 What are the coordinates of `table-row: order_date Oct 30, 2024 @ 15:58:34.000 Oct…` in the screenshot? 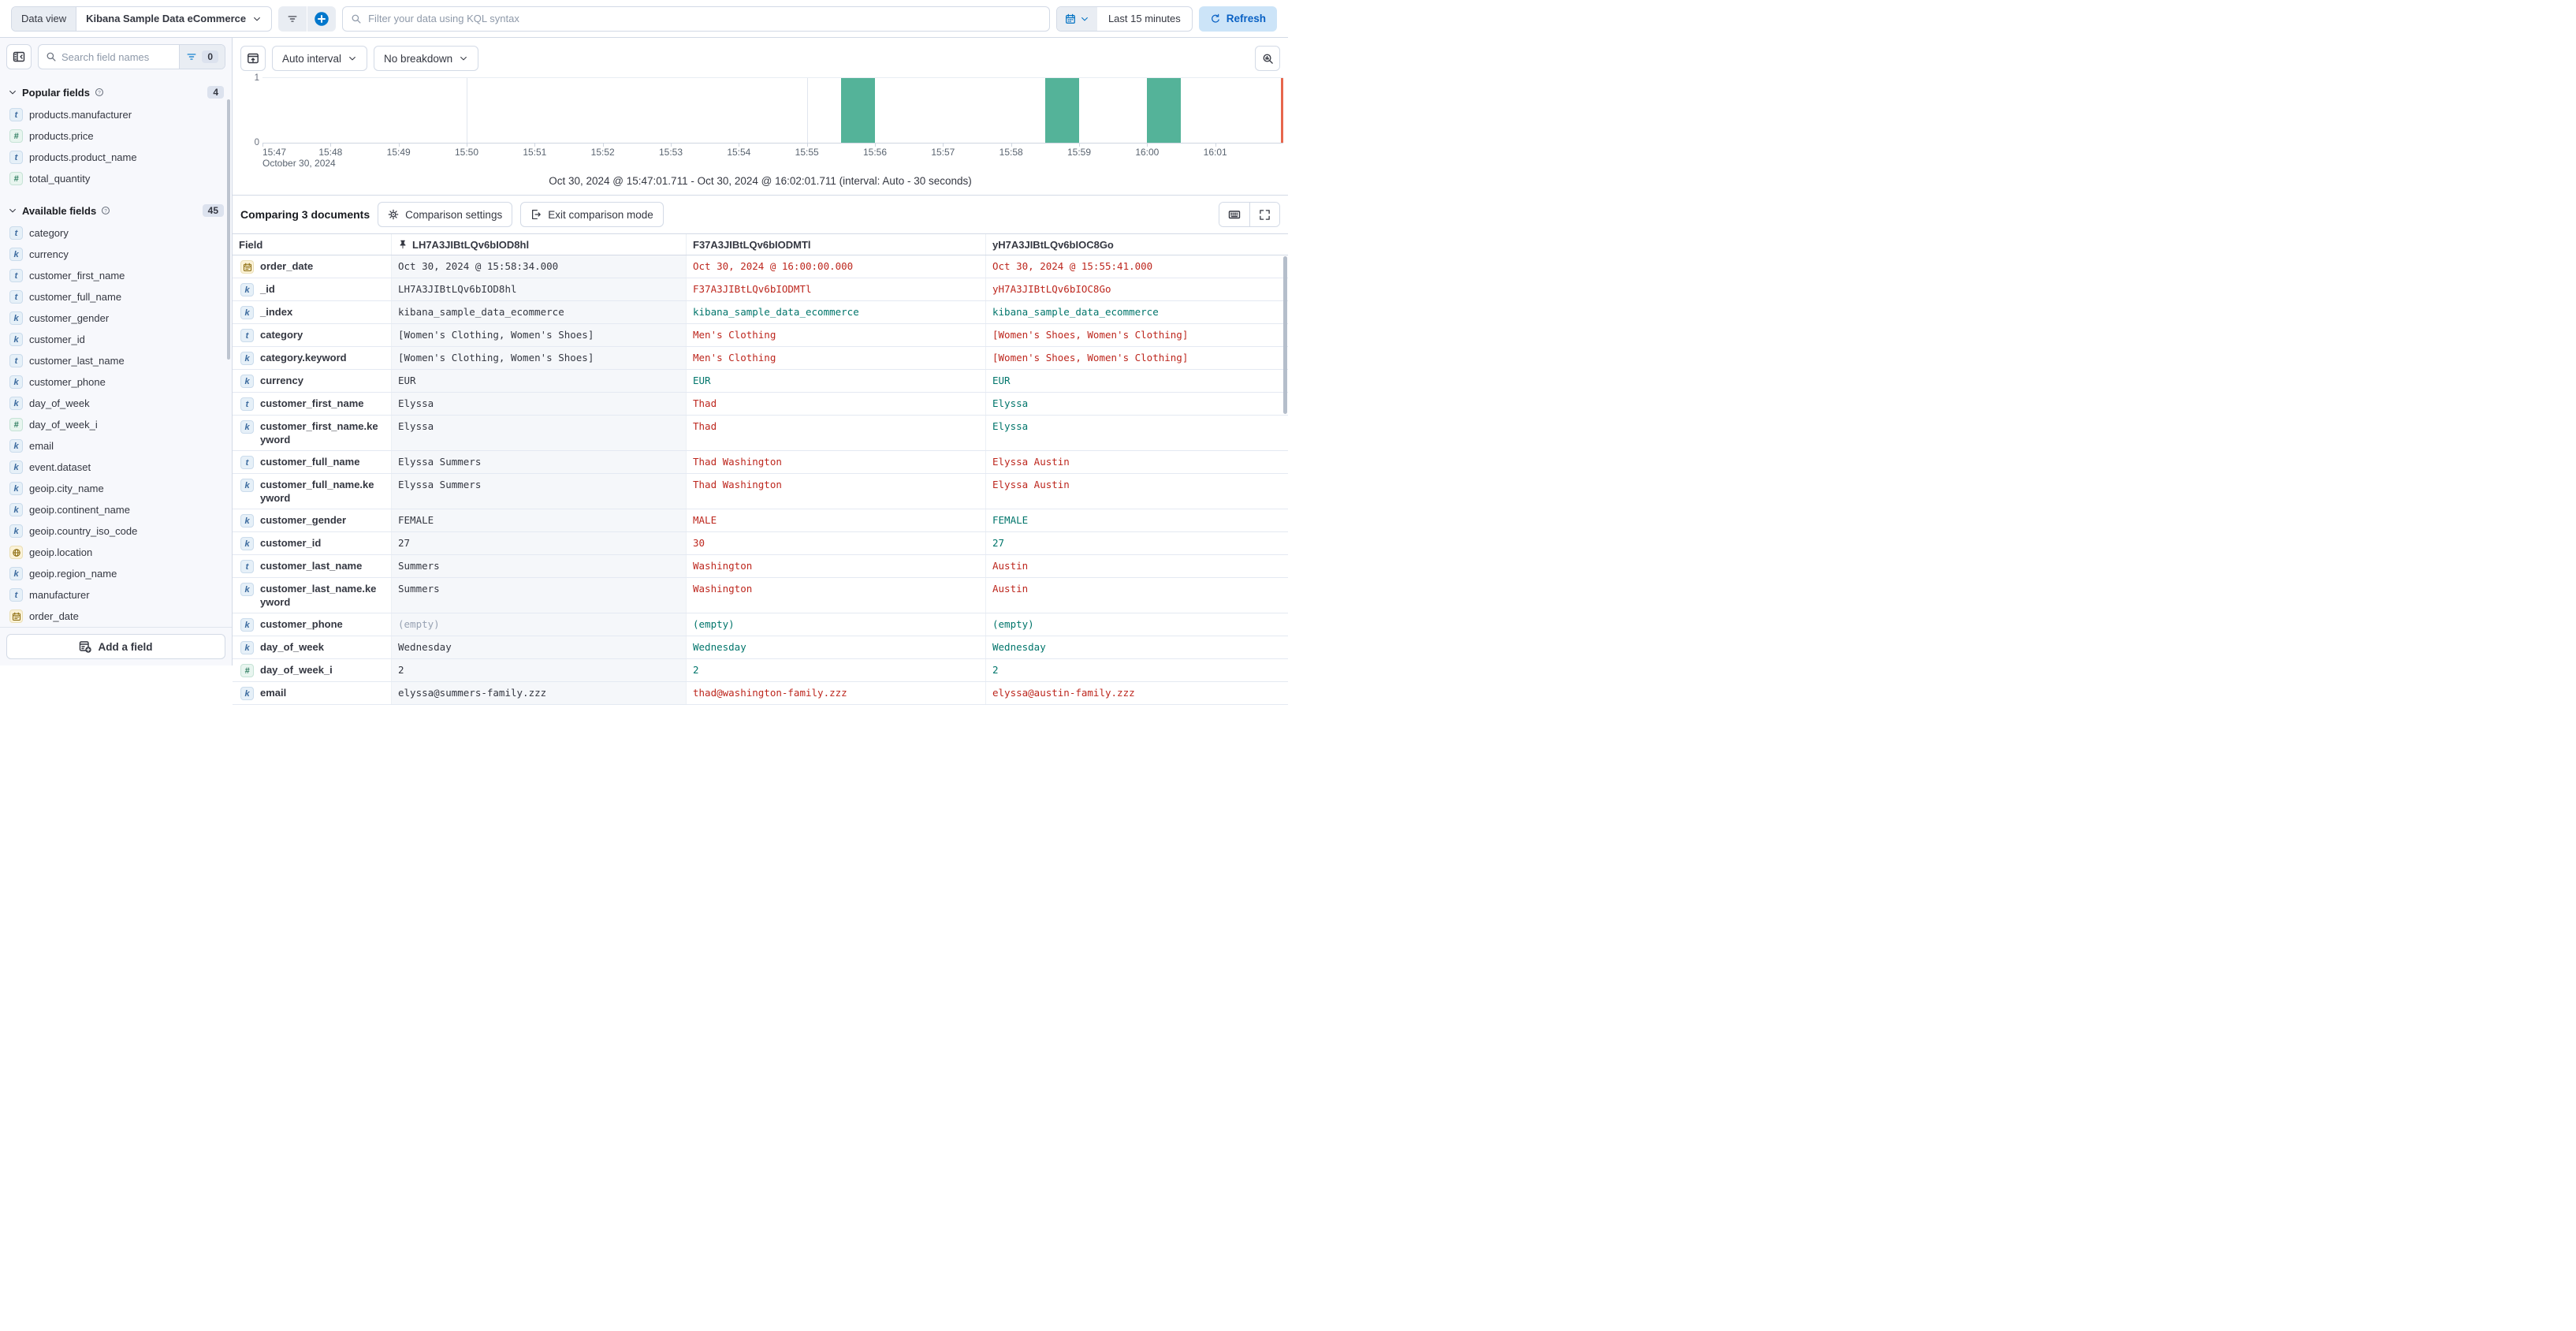 It's located at (760, 266).